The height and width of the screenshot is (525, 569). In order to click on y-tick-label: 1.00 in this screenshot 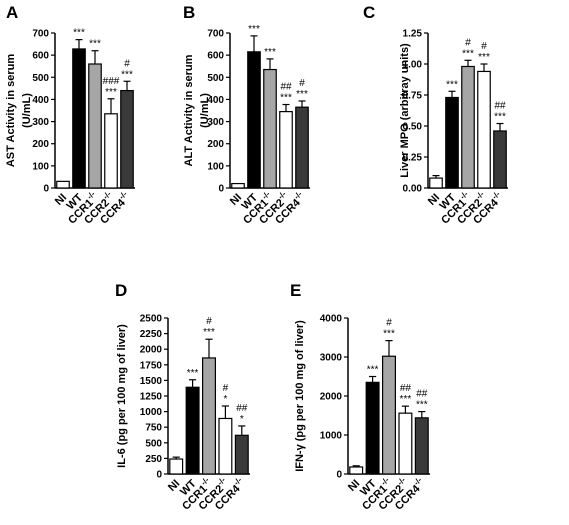, I will do `click(413, 65)`.